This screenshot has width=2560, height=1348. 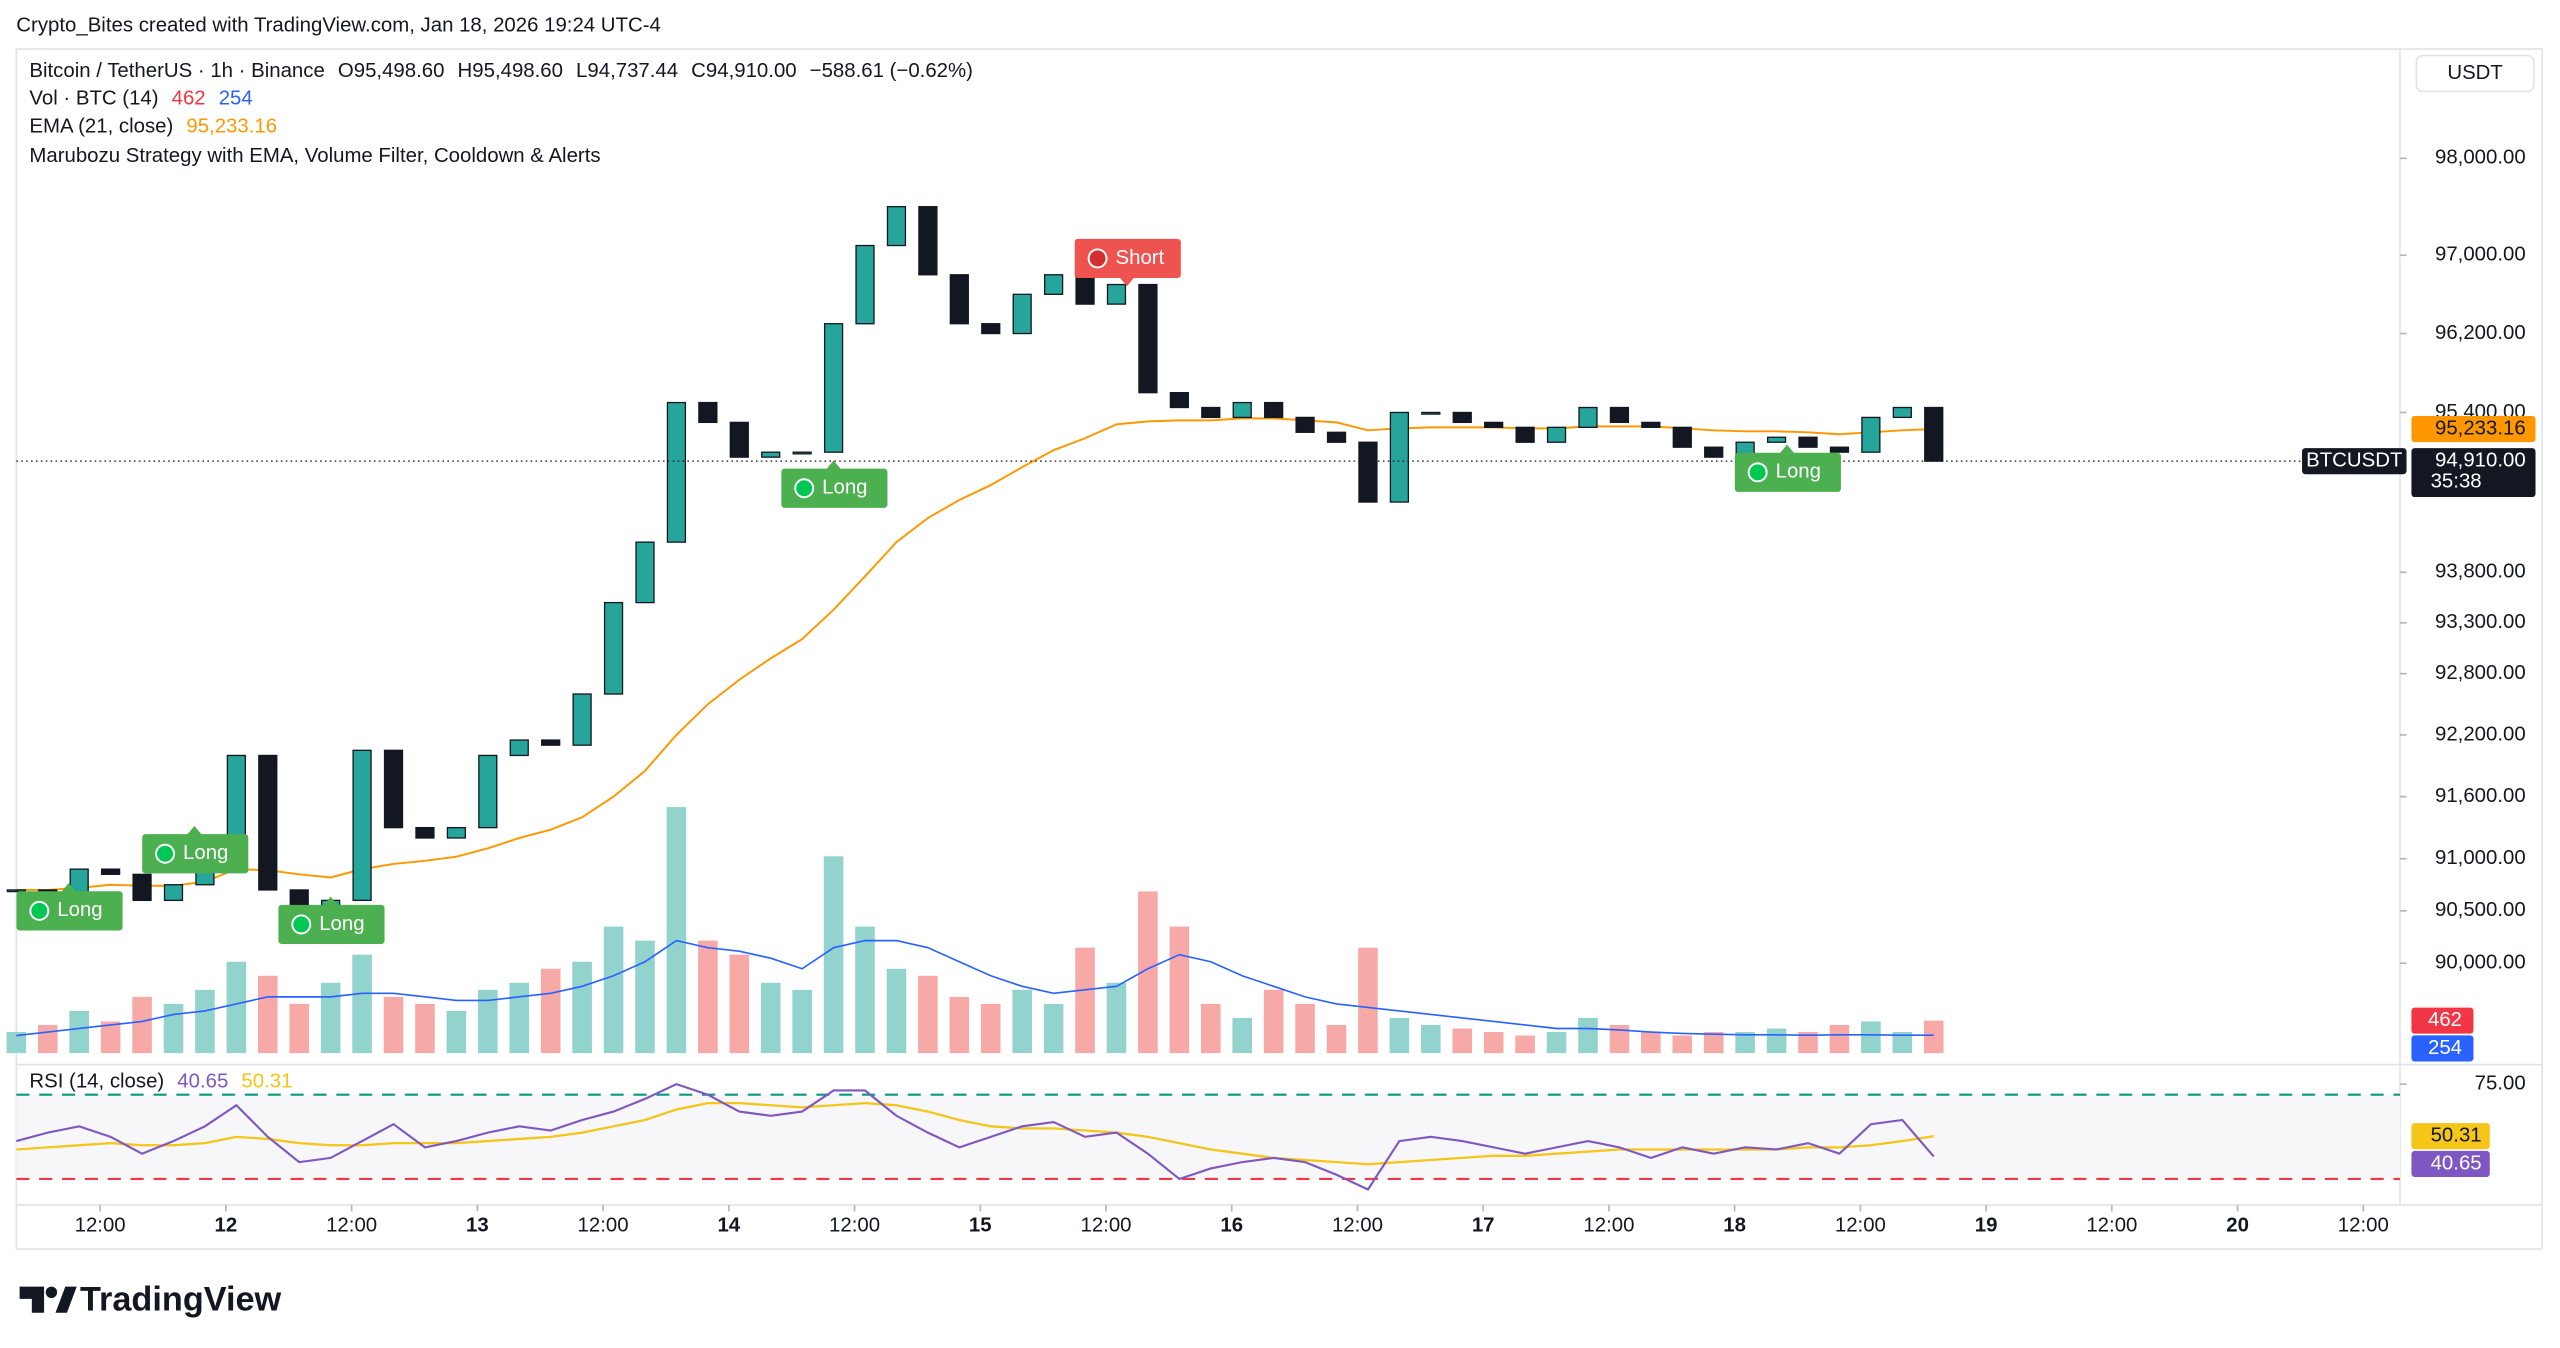 I want to click on rsi-name: RSI (14, close), so click(x=96, y=1082).